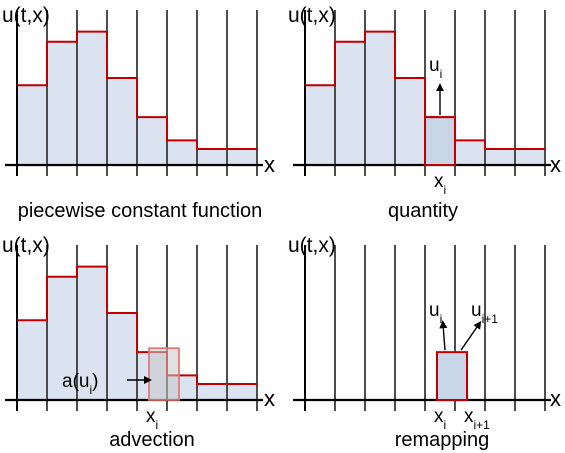 The image size is (565, 453). What do you see at coordinates (152, 440) in the screenshot?
I see `caption: advection` at bounding box center [152, 440].